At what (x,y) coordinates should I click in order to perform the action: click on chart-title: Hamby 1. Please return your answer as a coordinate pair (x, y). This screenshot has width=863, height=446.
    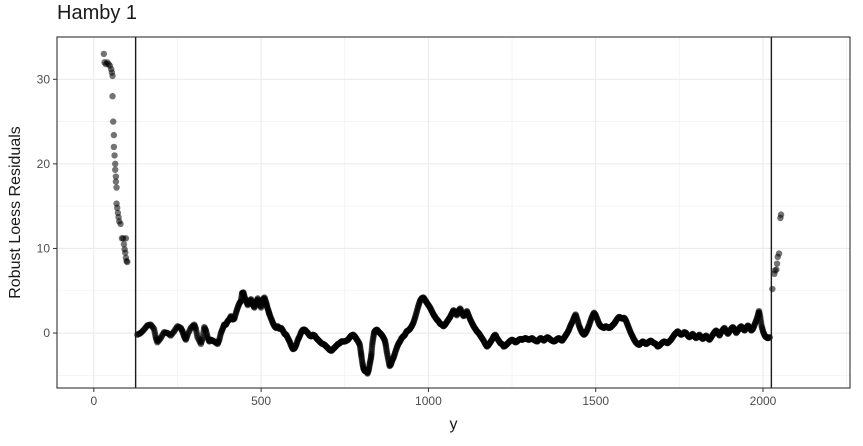
    Looking at the image, I should click on (97, 13).